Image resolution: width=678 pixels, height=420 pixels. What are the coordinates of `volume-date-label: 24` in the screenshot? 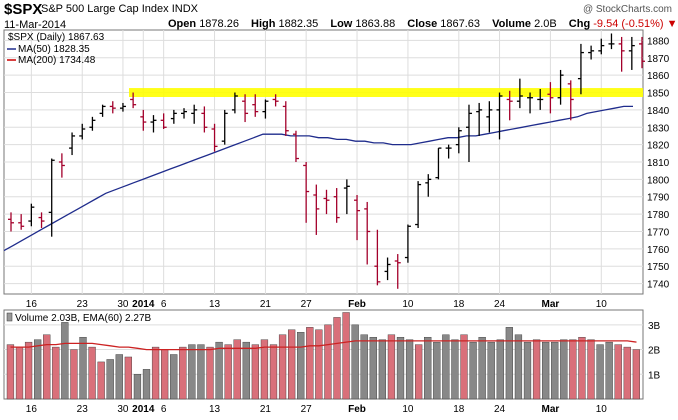 It's located at (500, 409).